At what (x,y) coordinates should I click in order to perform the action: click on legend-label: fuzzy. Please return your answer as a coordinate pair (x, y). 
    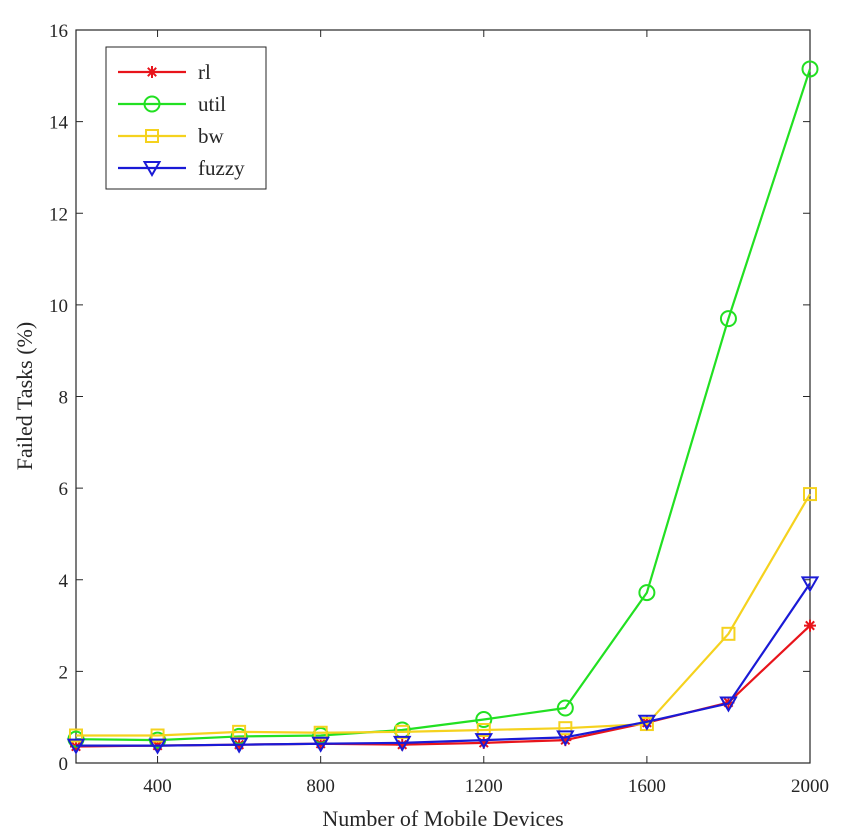
    Looking at the image, I should click on (221, 168).